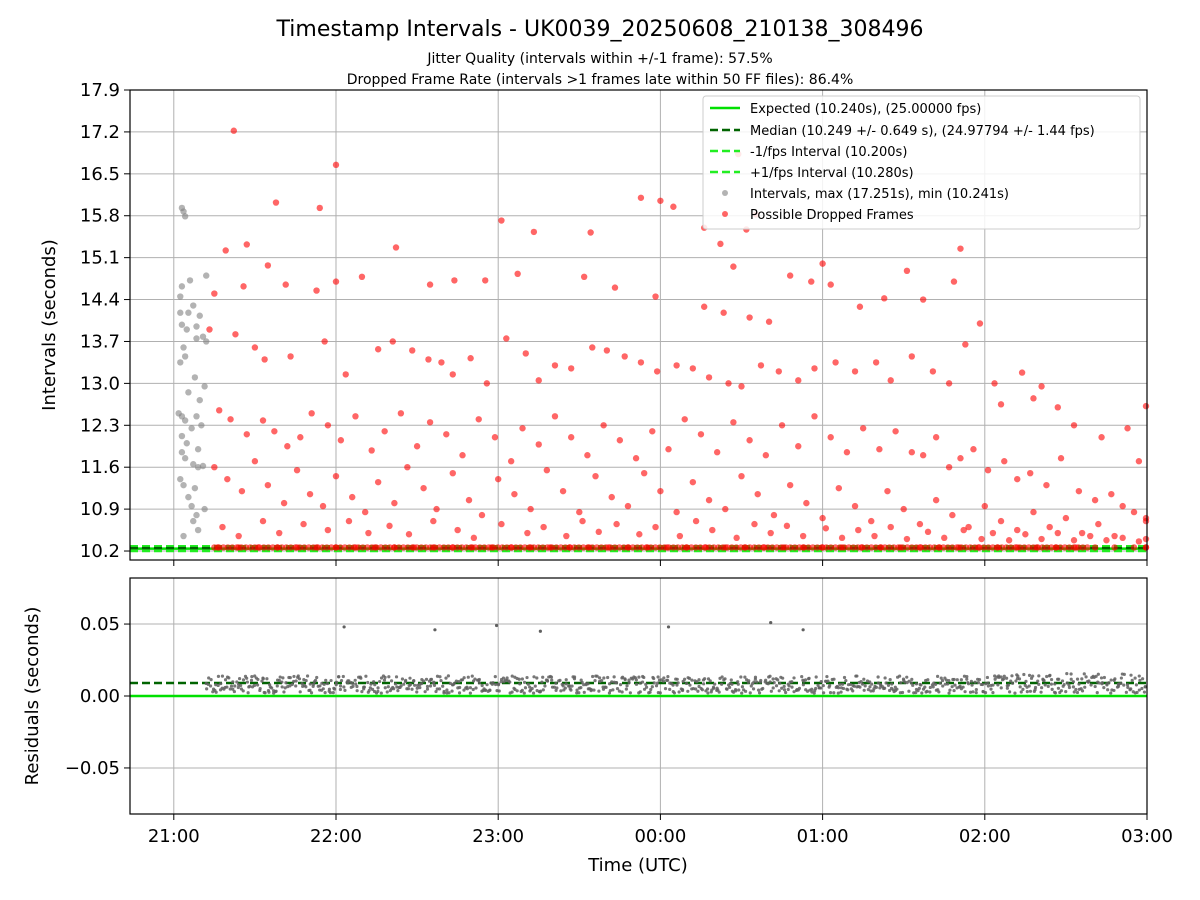  What do you see at coordinates (496, 625) in the screenshot?
I see `residual-outlier-point` at bounding box center [496, 625].